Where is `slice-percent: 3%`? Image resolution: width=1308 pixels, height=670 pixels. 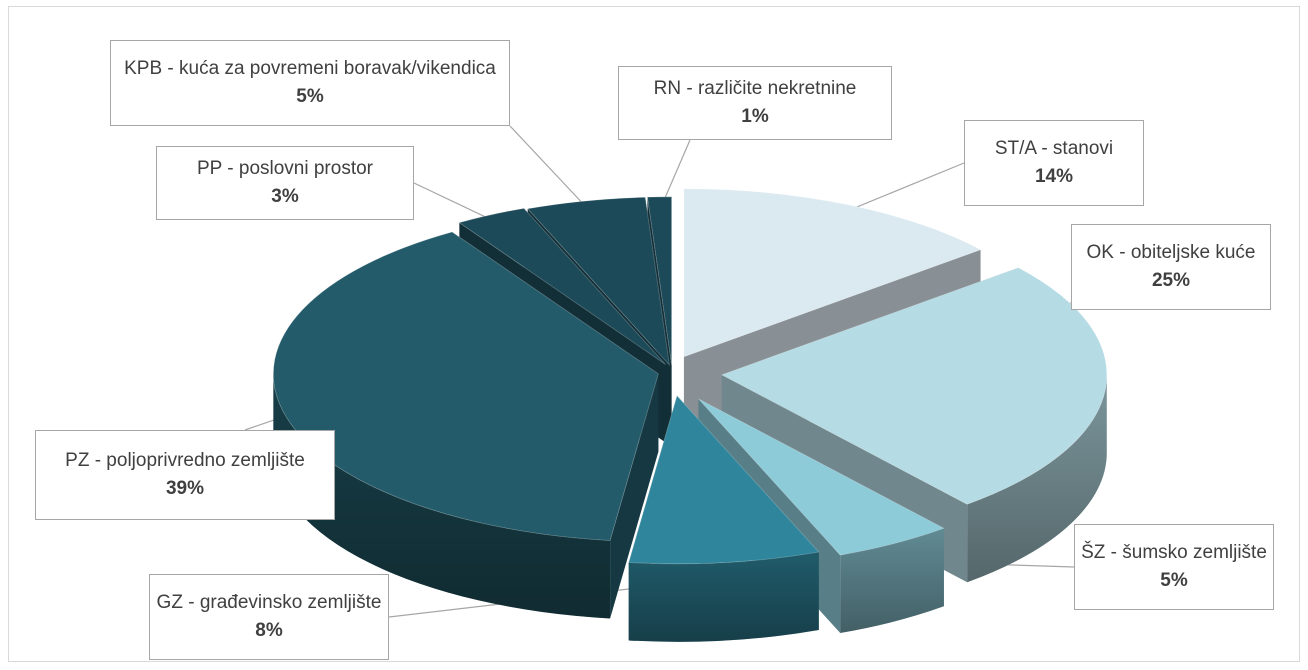 slice-percent: 3% is located at coordinates (285, 196).